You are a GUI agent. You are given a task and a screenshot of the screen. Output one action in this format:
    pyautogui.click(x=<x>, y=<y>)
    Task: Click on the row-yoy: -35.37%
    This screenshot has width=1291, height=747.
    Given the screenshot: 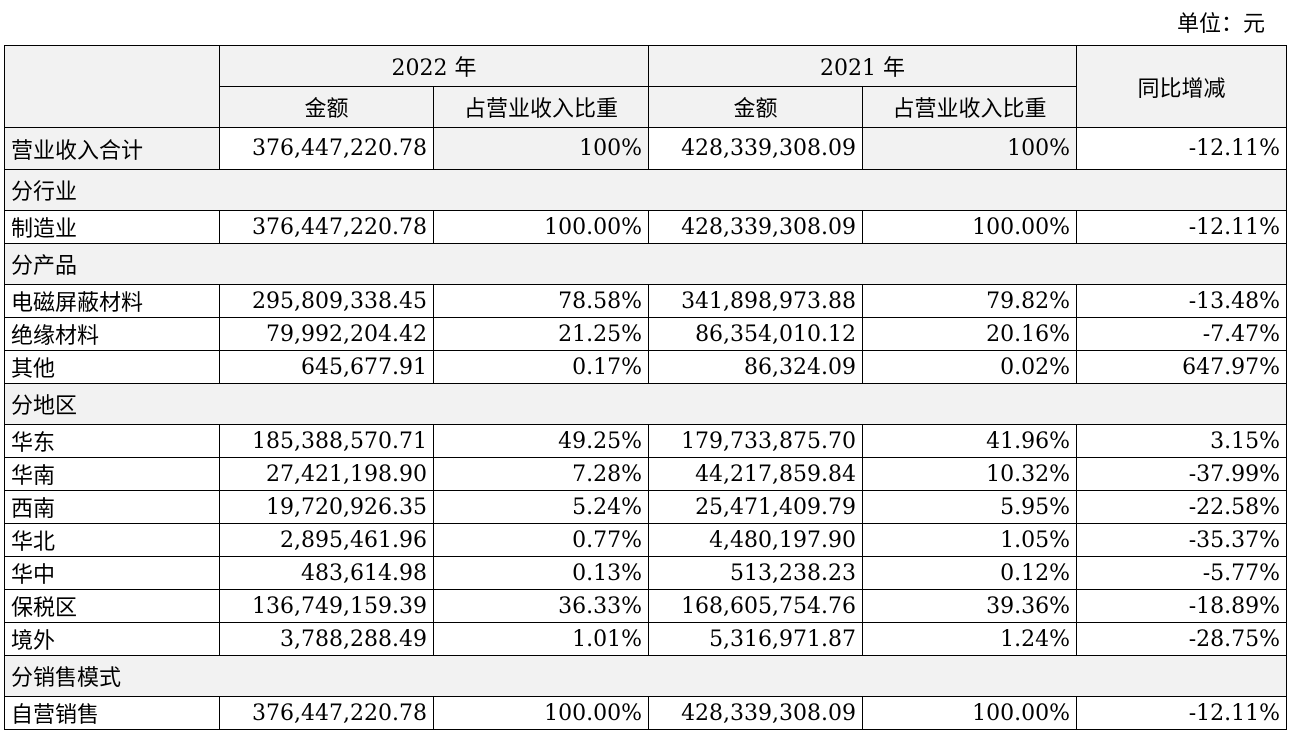 What is the action you would take?
    pyautogui.click(x=1182, y=540)
    